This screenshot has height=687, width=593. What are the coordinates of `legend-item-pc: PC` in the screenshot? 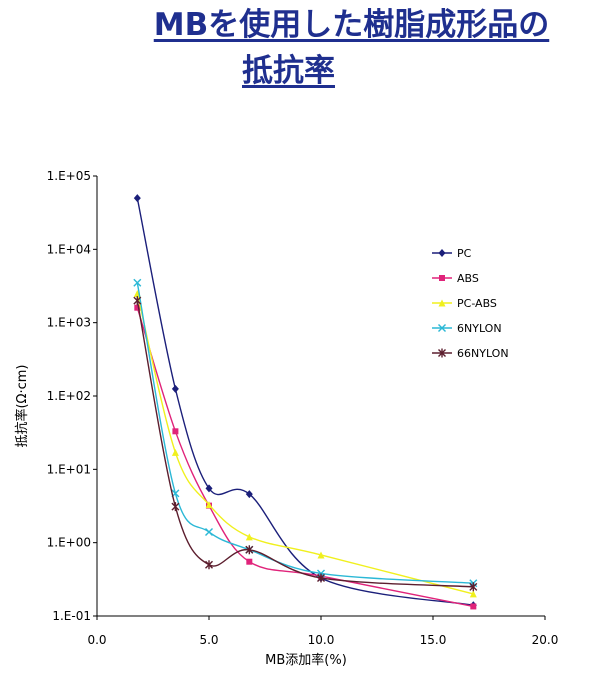 It's located at (452, 253).